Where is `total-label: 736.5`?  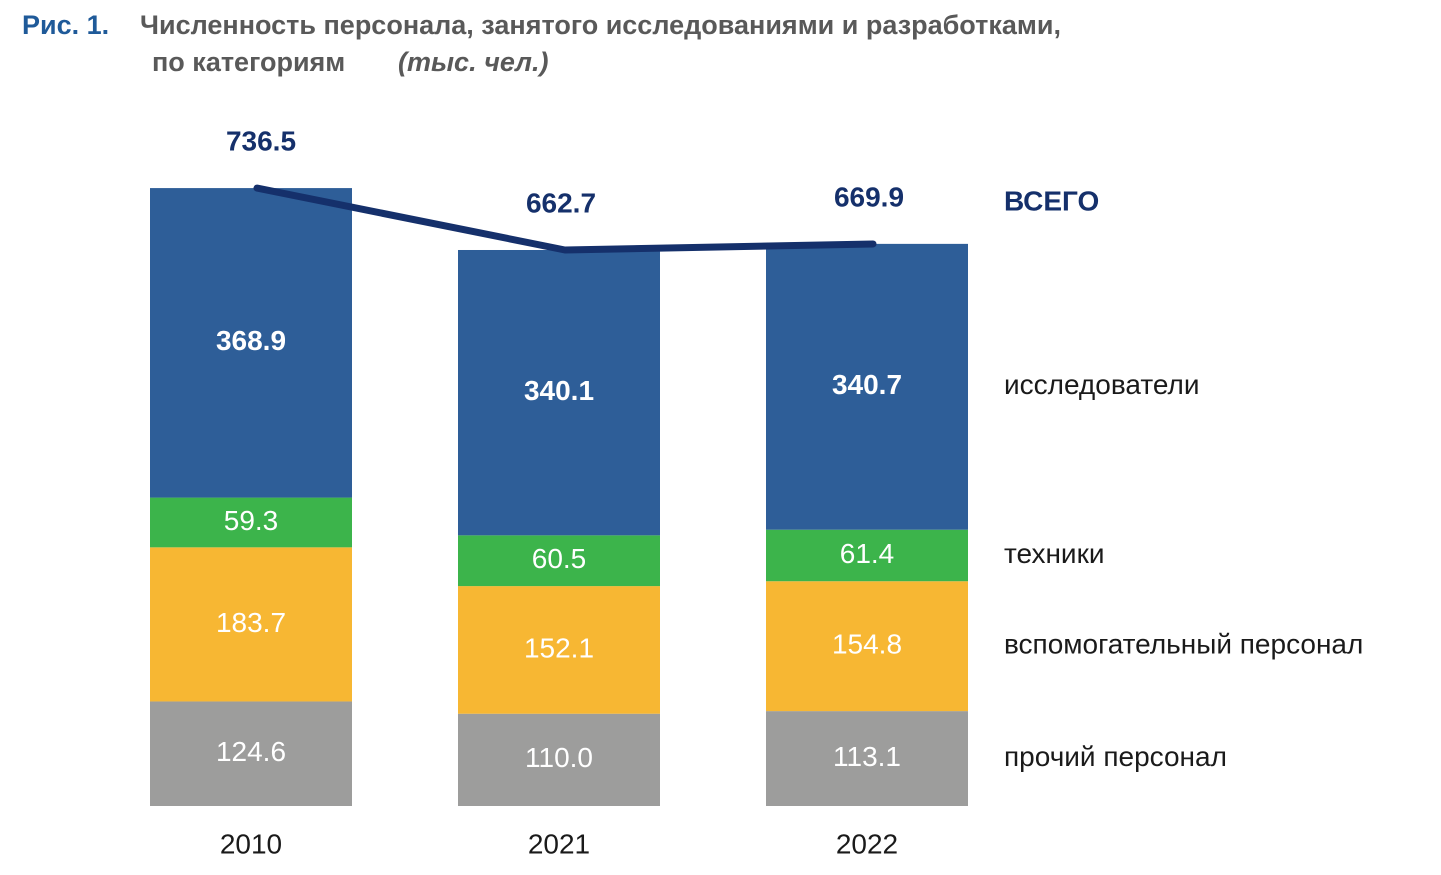 total-label: 736.5 is located at coordinates (261, 140).